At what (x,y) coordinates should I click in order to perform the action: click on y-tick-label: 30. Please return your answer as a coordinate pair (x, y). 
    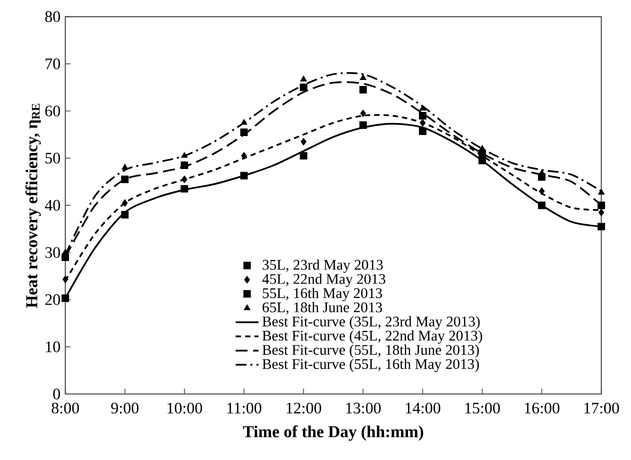
    Looking at the image, I should click on (52, 252).